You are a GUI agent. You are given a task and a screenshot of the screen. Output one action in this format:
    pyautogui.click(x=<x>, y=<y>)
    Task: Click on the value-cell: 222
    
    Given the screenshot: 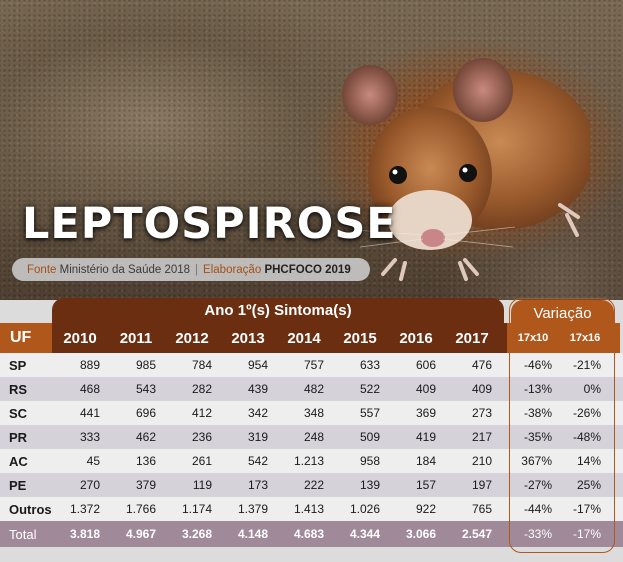 What is the action you would take?
    pyautogui.click(x=313, y=485)
    